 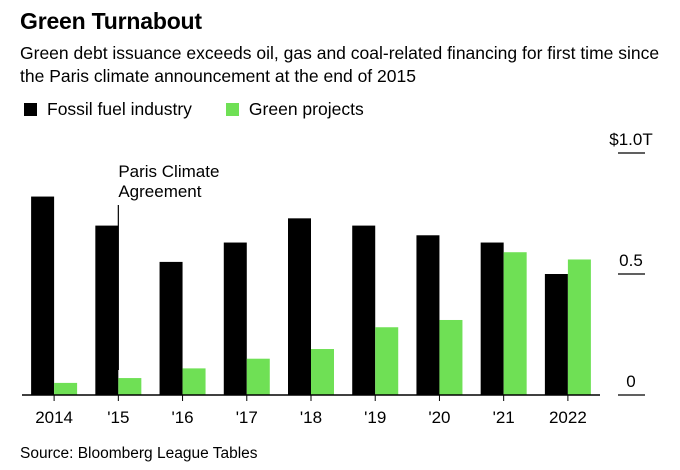 What do you see at coordinates (54, 417) in the screenshot?
I see `x-tick-label-0: 2014` at bounding box center [54, 417].